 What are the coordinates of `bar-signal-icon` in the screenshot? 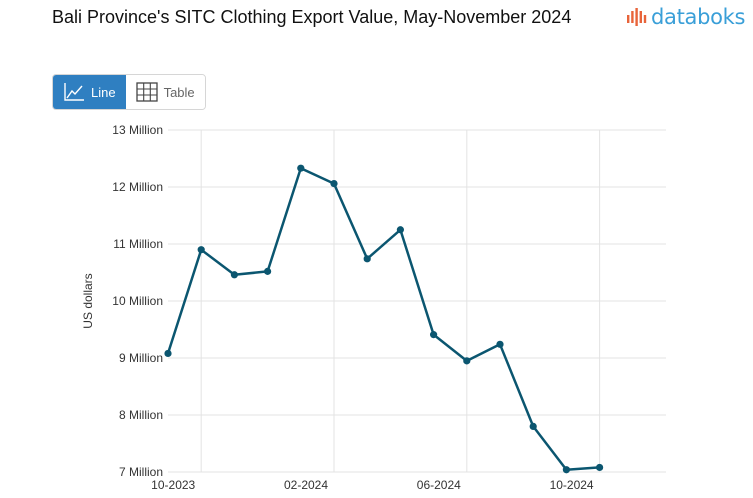 It's located at (637, 17).